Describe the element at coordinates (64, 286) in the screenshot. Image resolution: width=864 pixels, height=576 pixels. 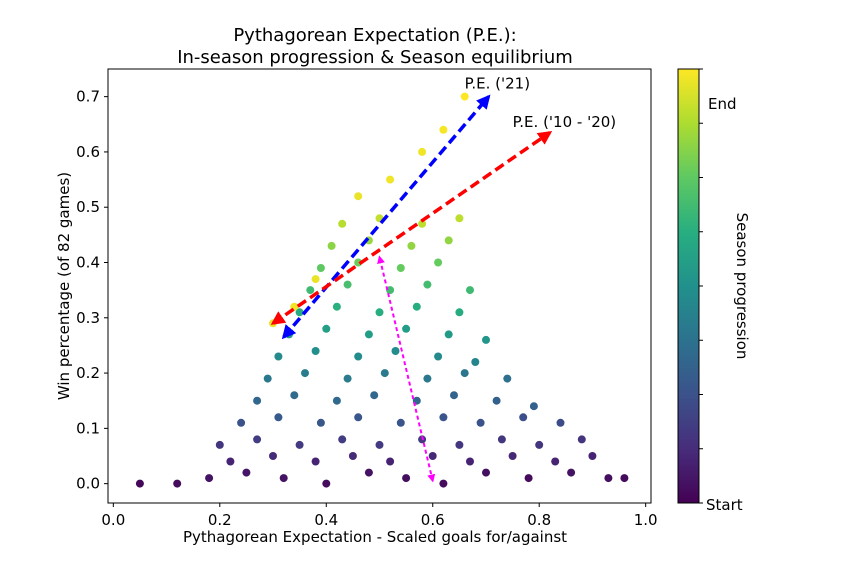
I see `y-axis-label: Win percentage (of 82 games)` at that location.